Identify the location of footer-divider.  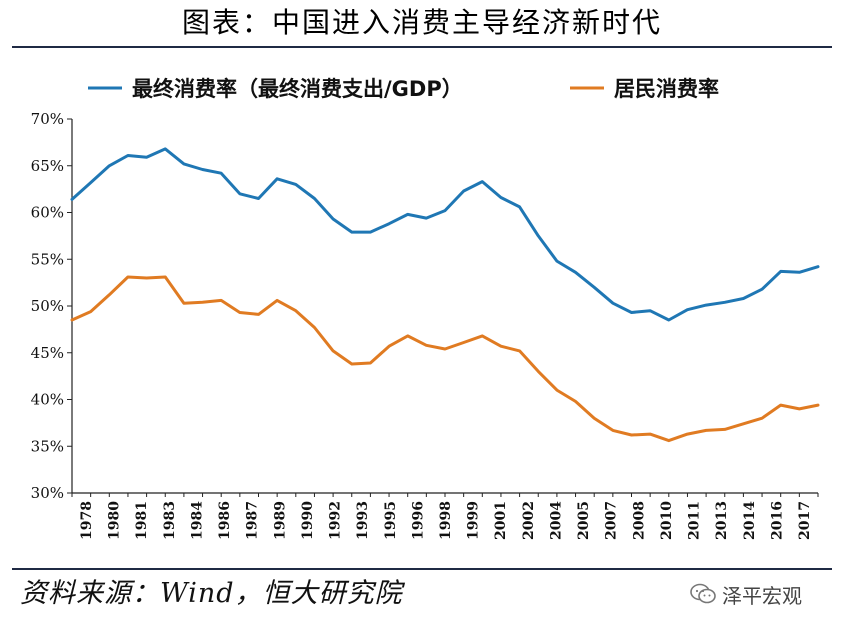
(422, 569).